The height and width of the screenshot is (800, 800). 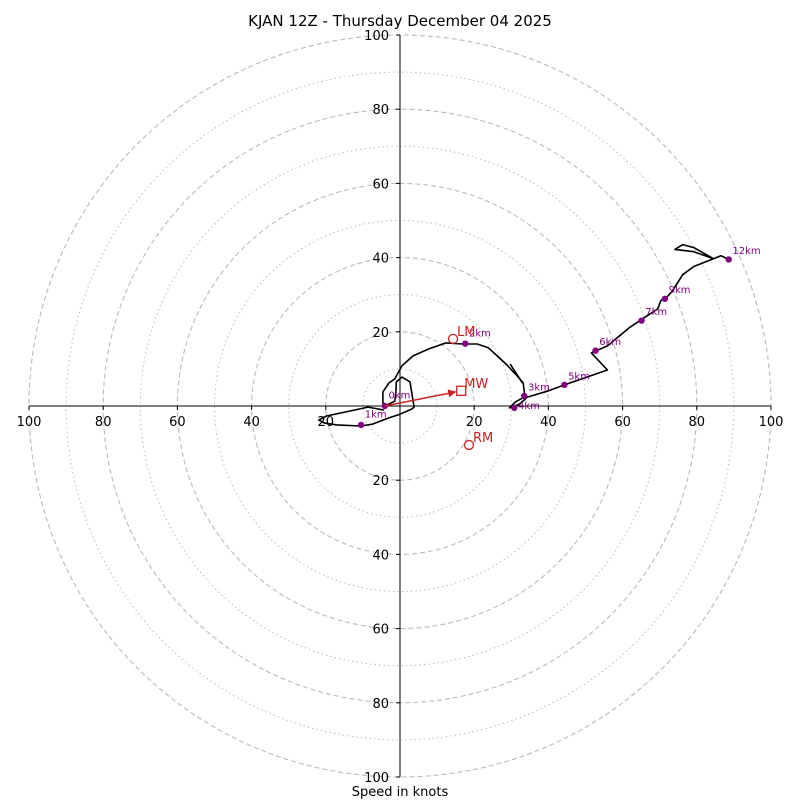 I want to click on height-marker-6km, so click(x=595, y=350).